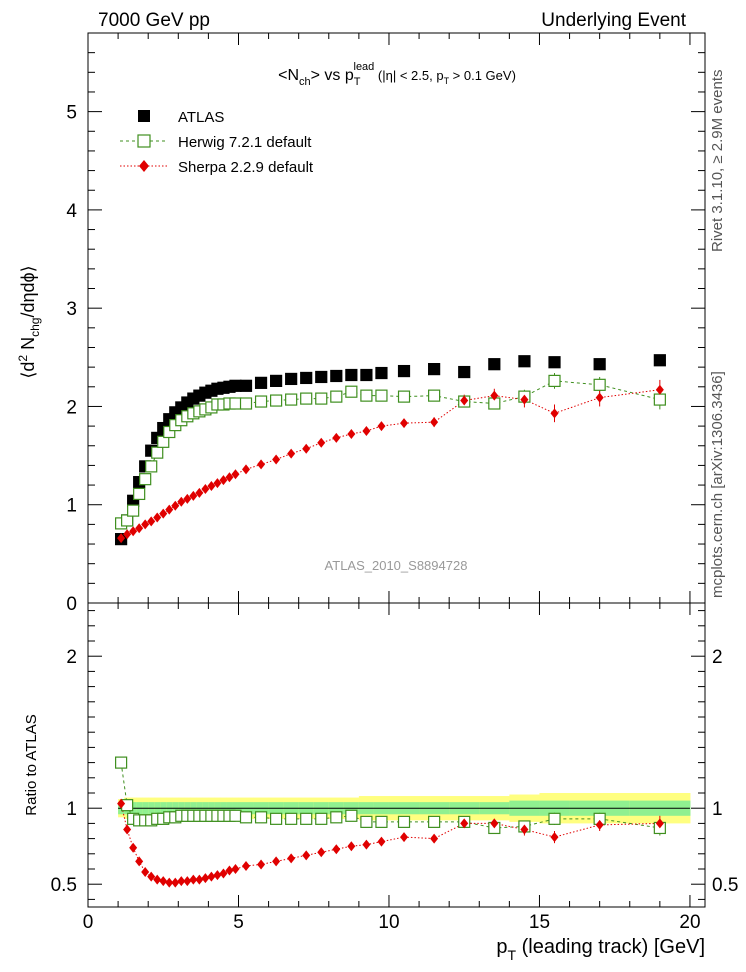  Describe the element at coordinates (725, 885) in the screenshot. I see `ratio-y-tick-label-right: 0.5` at that location.